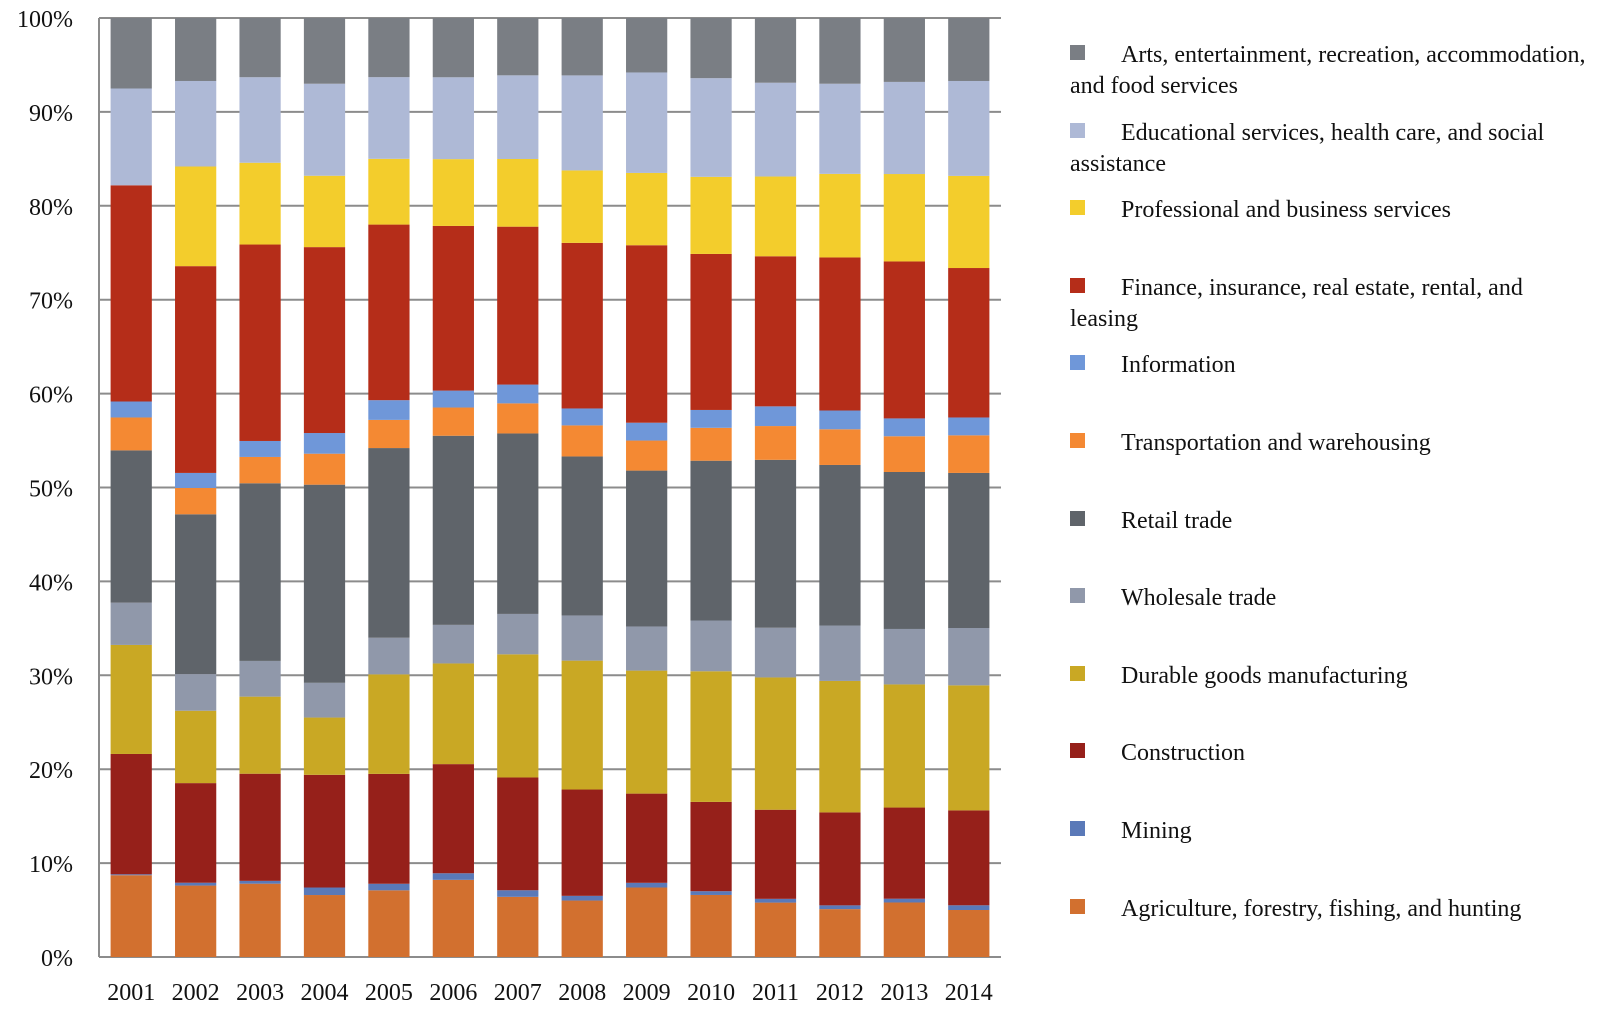 The image size is (1604, 1029). I want to click on legend-label: Mining, so click(1156, 831).